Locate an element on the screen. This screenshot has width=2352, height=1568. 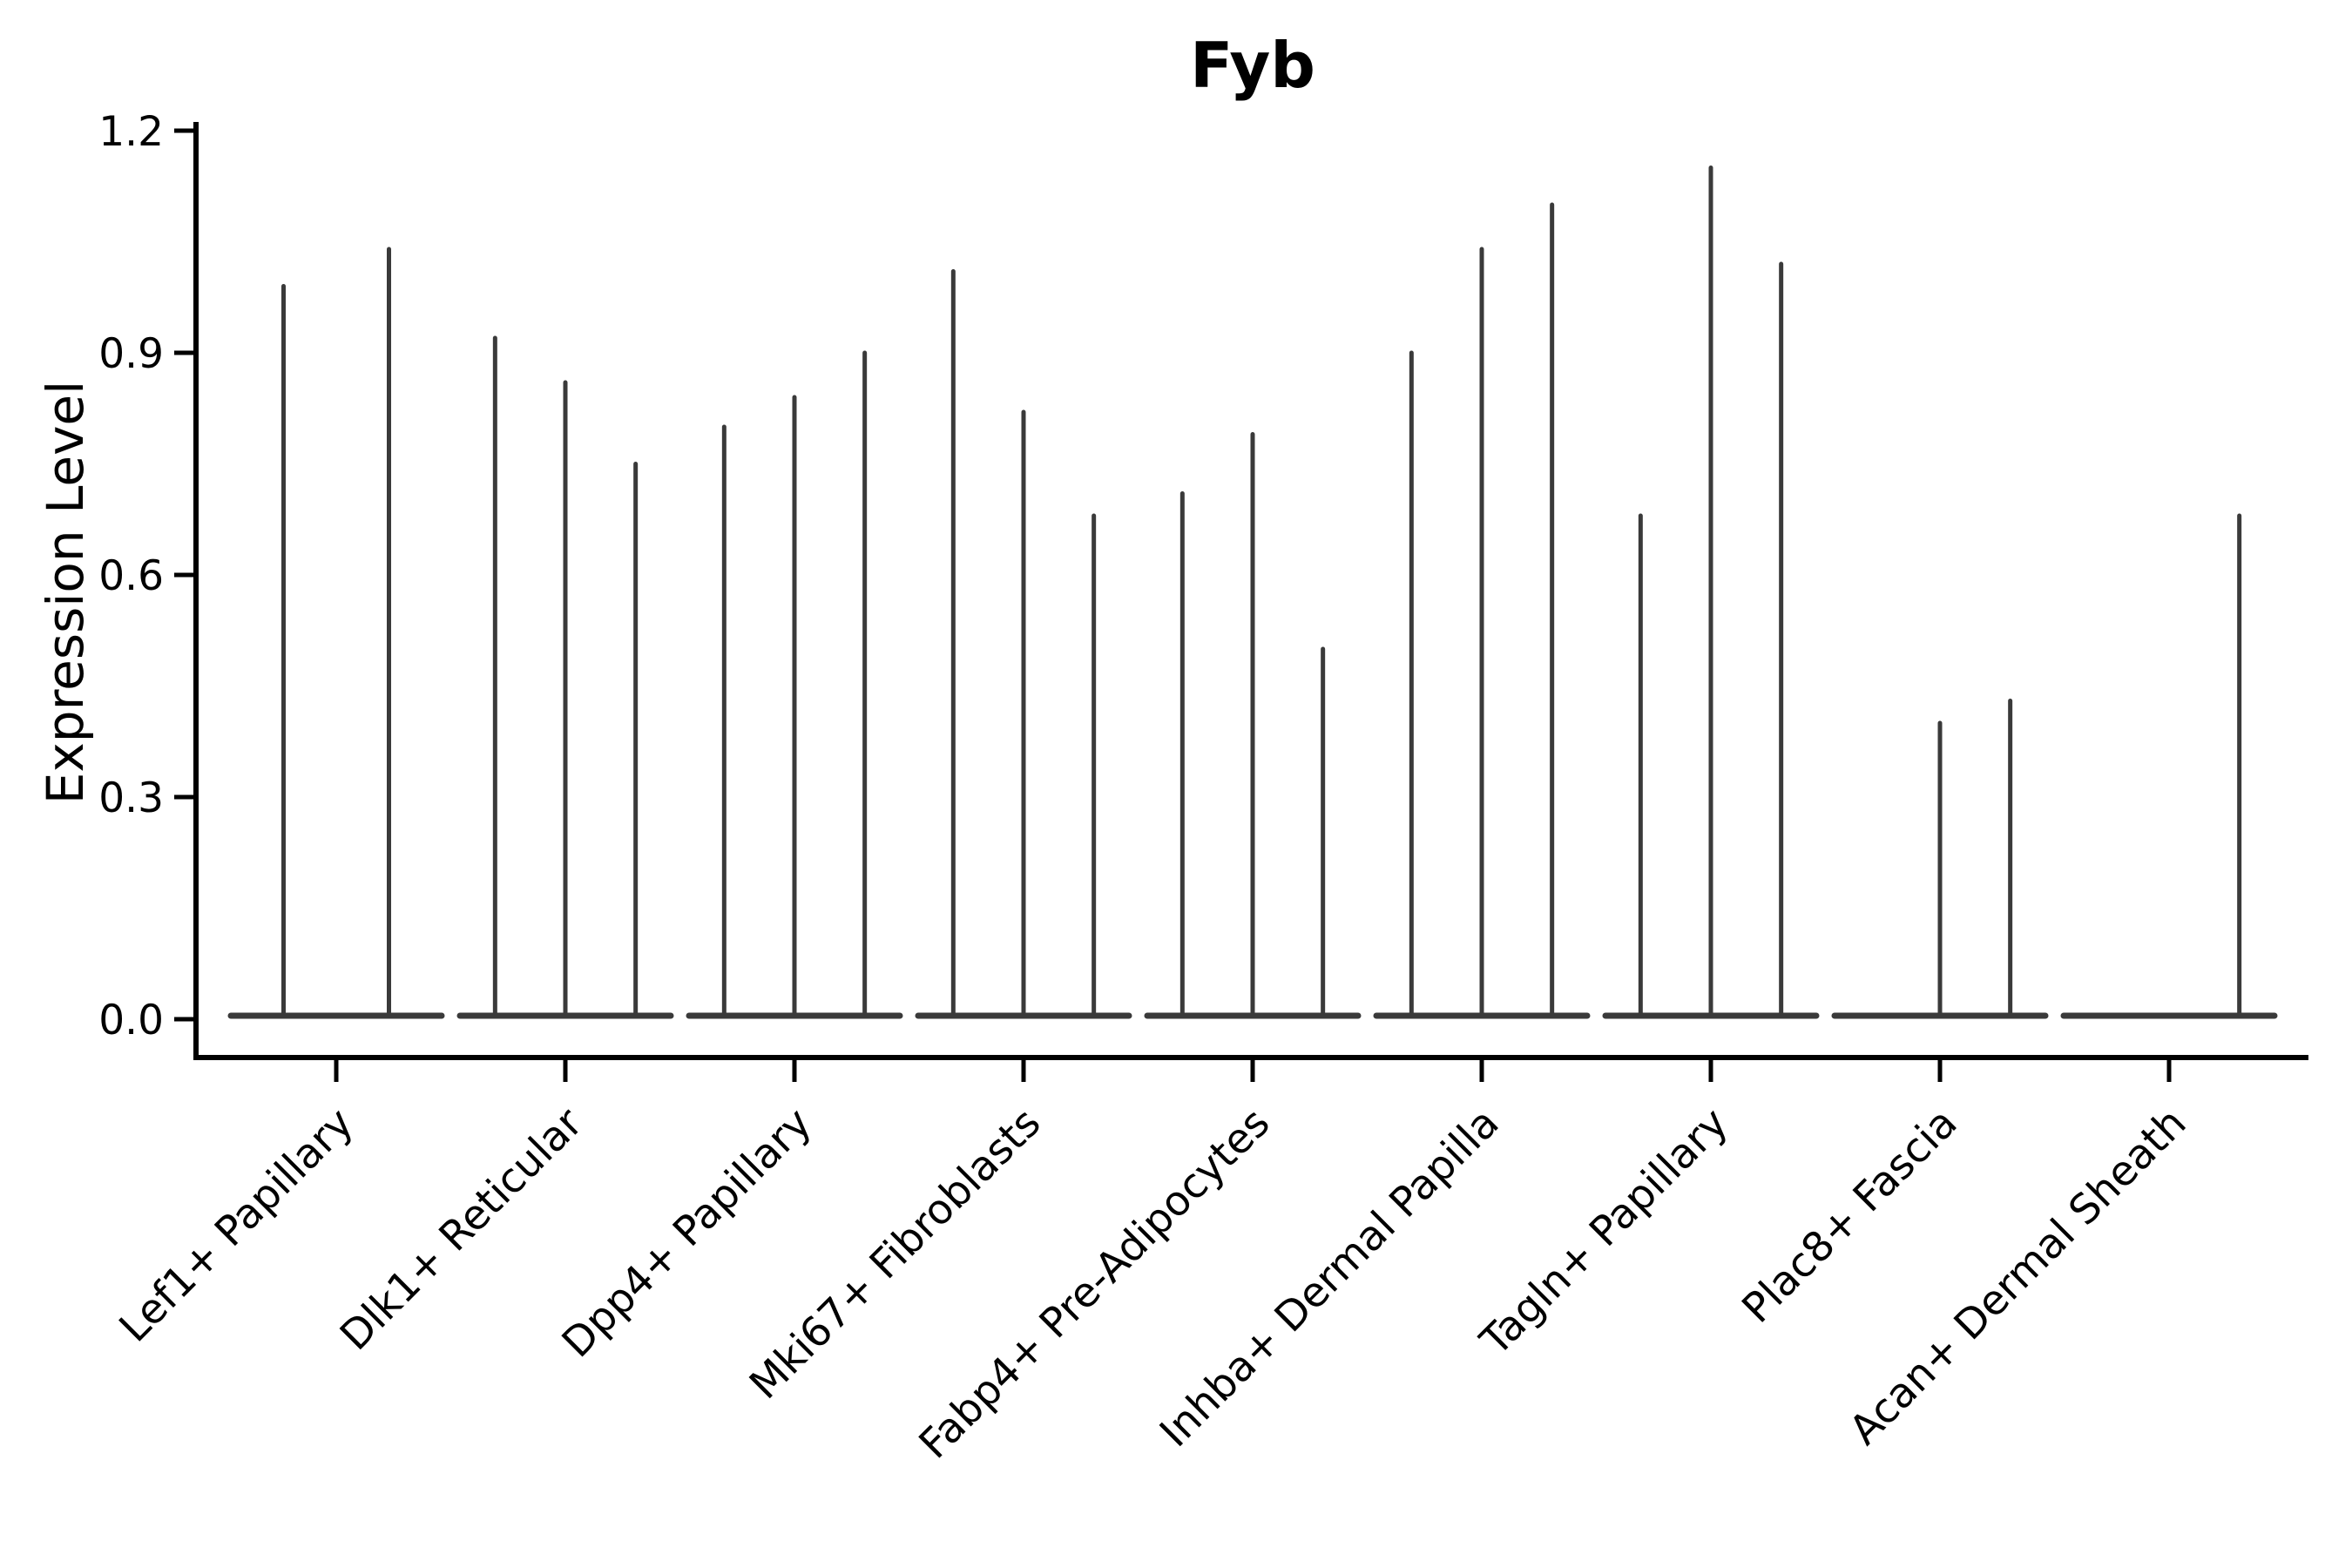
x-tick-label: Plac8+ Fascia is located at coordinates (1850, 1216).